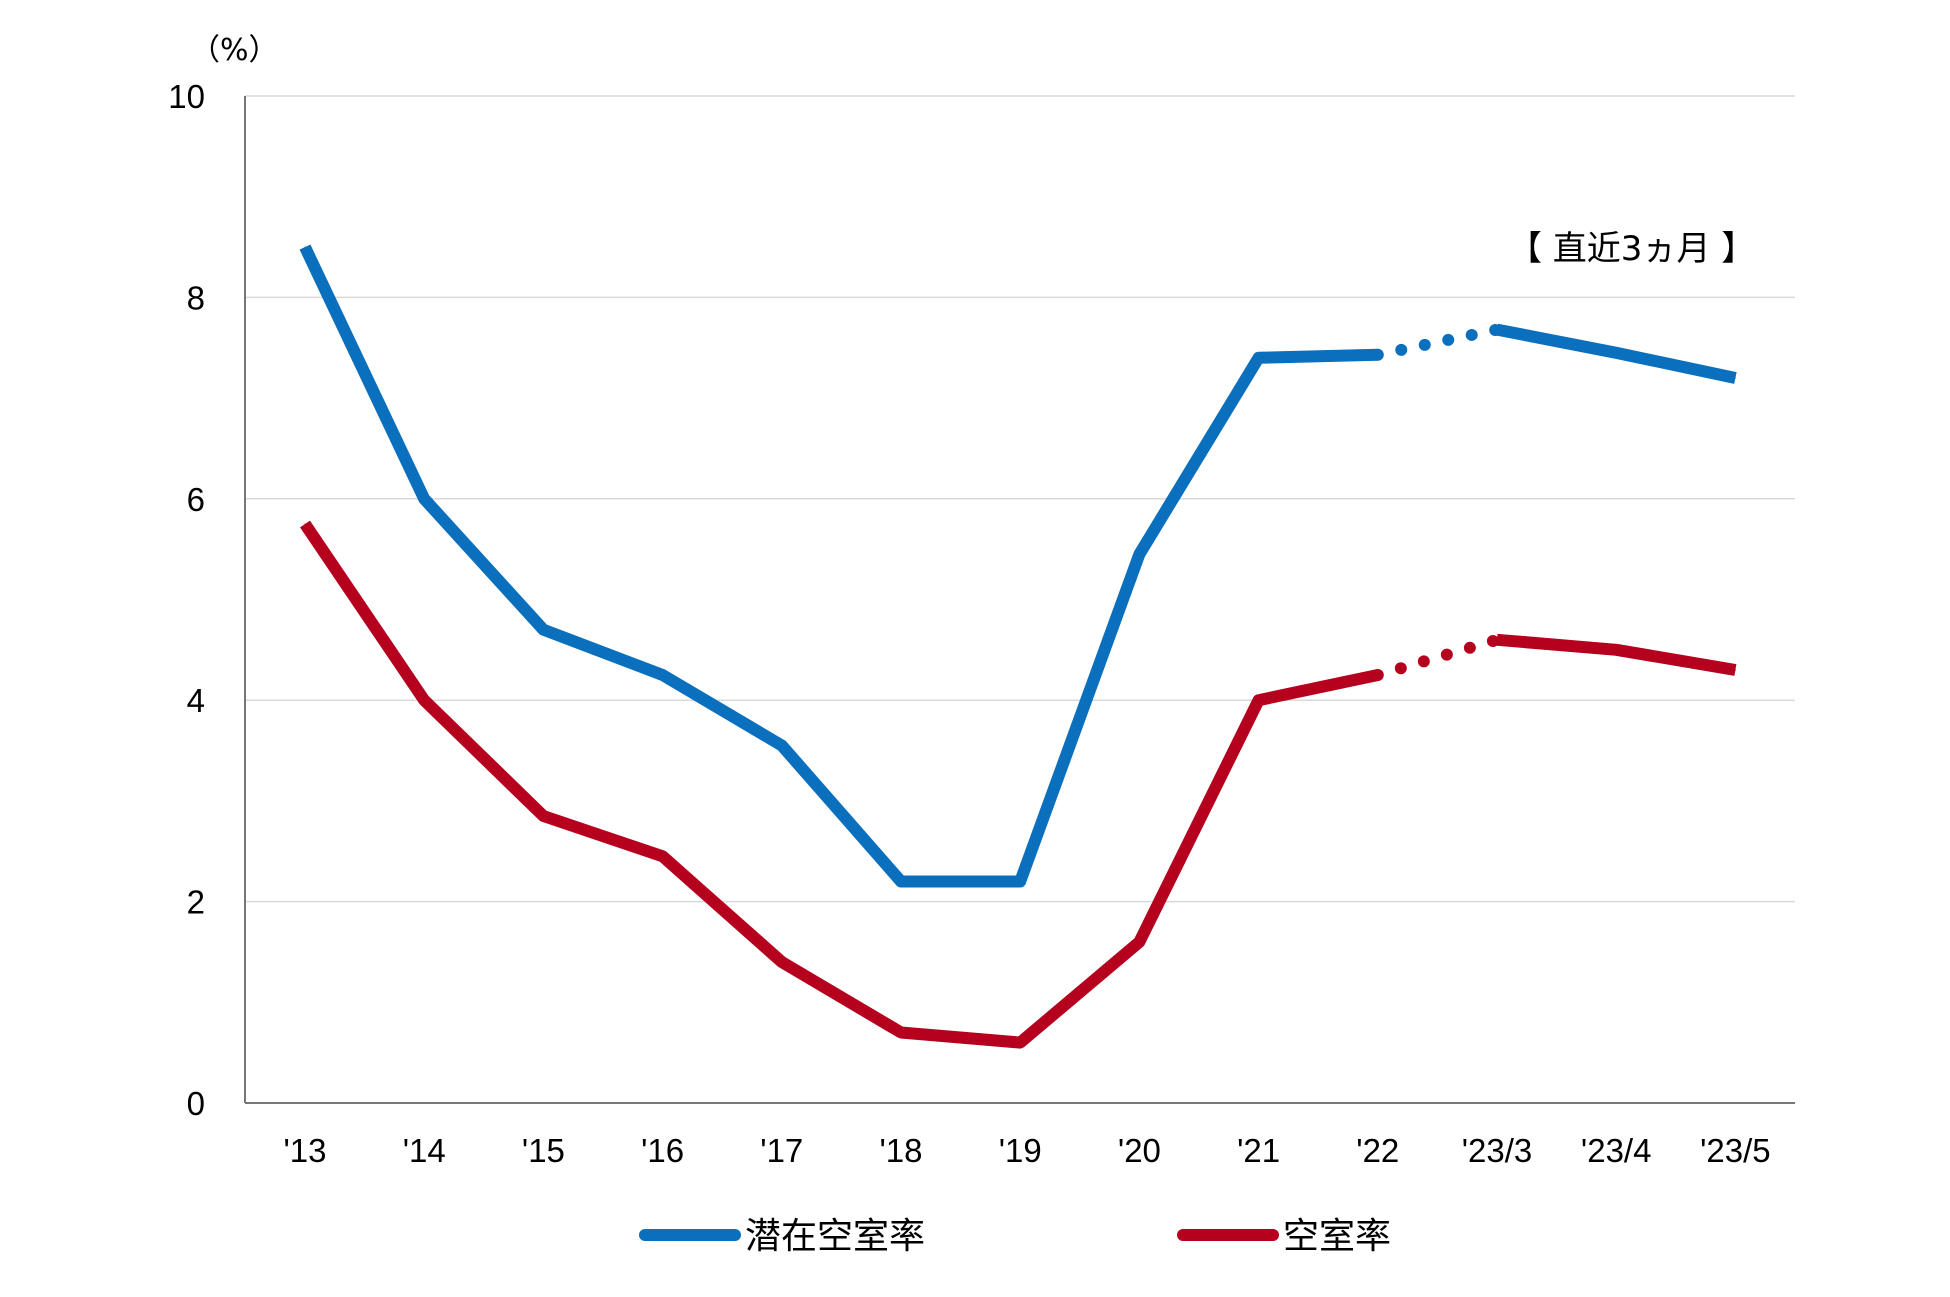 The width and height of the screenshot is (1950, 1297). I want to click on y-axis-unit-label: （%）, so click(234, 50).